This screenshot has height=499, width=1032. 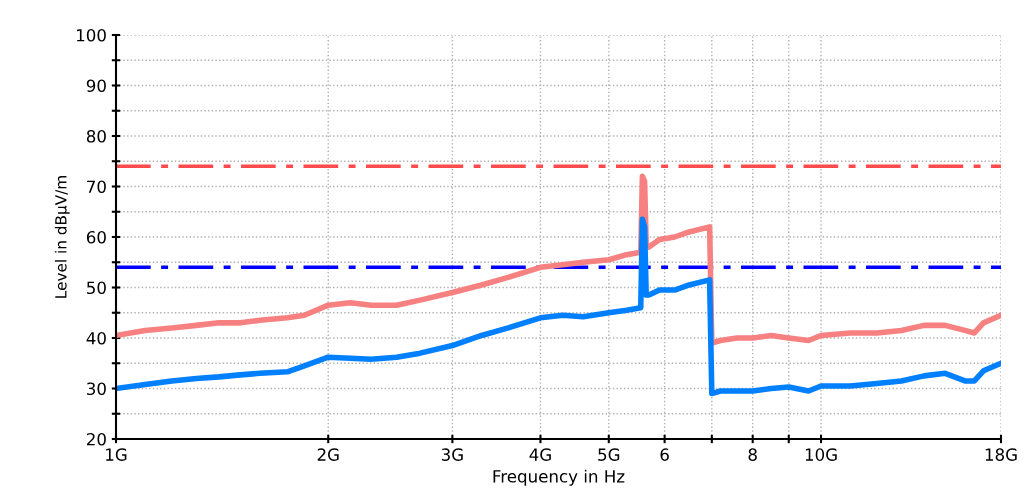 What do you see at coordinates (559, 477) in the screenshot?
I see `x-axis-title: Frequency in Hz` at bounding box center [559, 477].